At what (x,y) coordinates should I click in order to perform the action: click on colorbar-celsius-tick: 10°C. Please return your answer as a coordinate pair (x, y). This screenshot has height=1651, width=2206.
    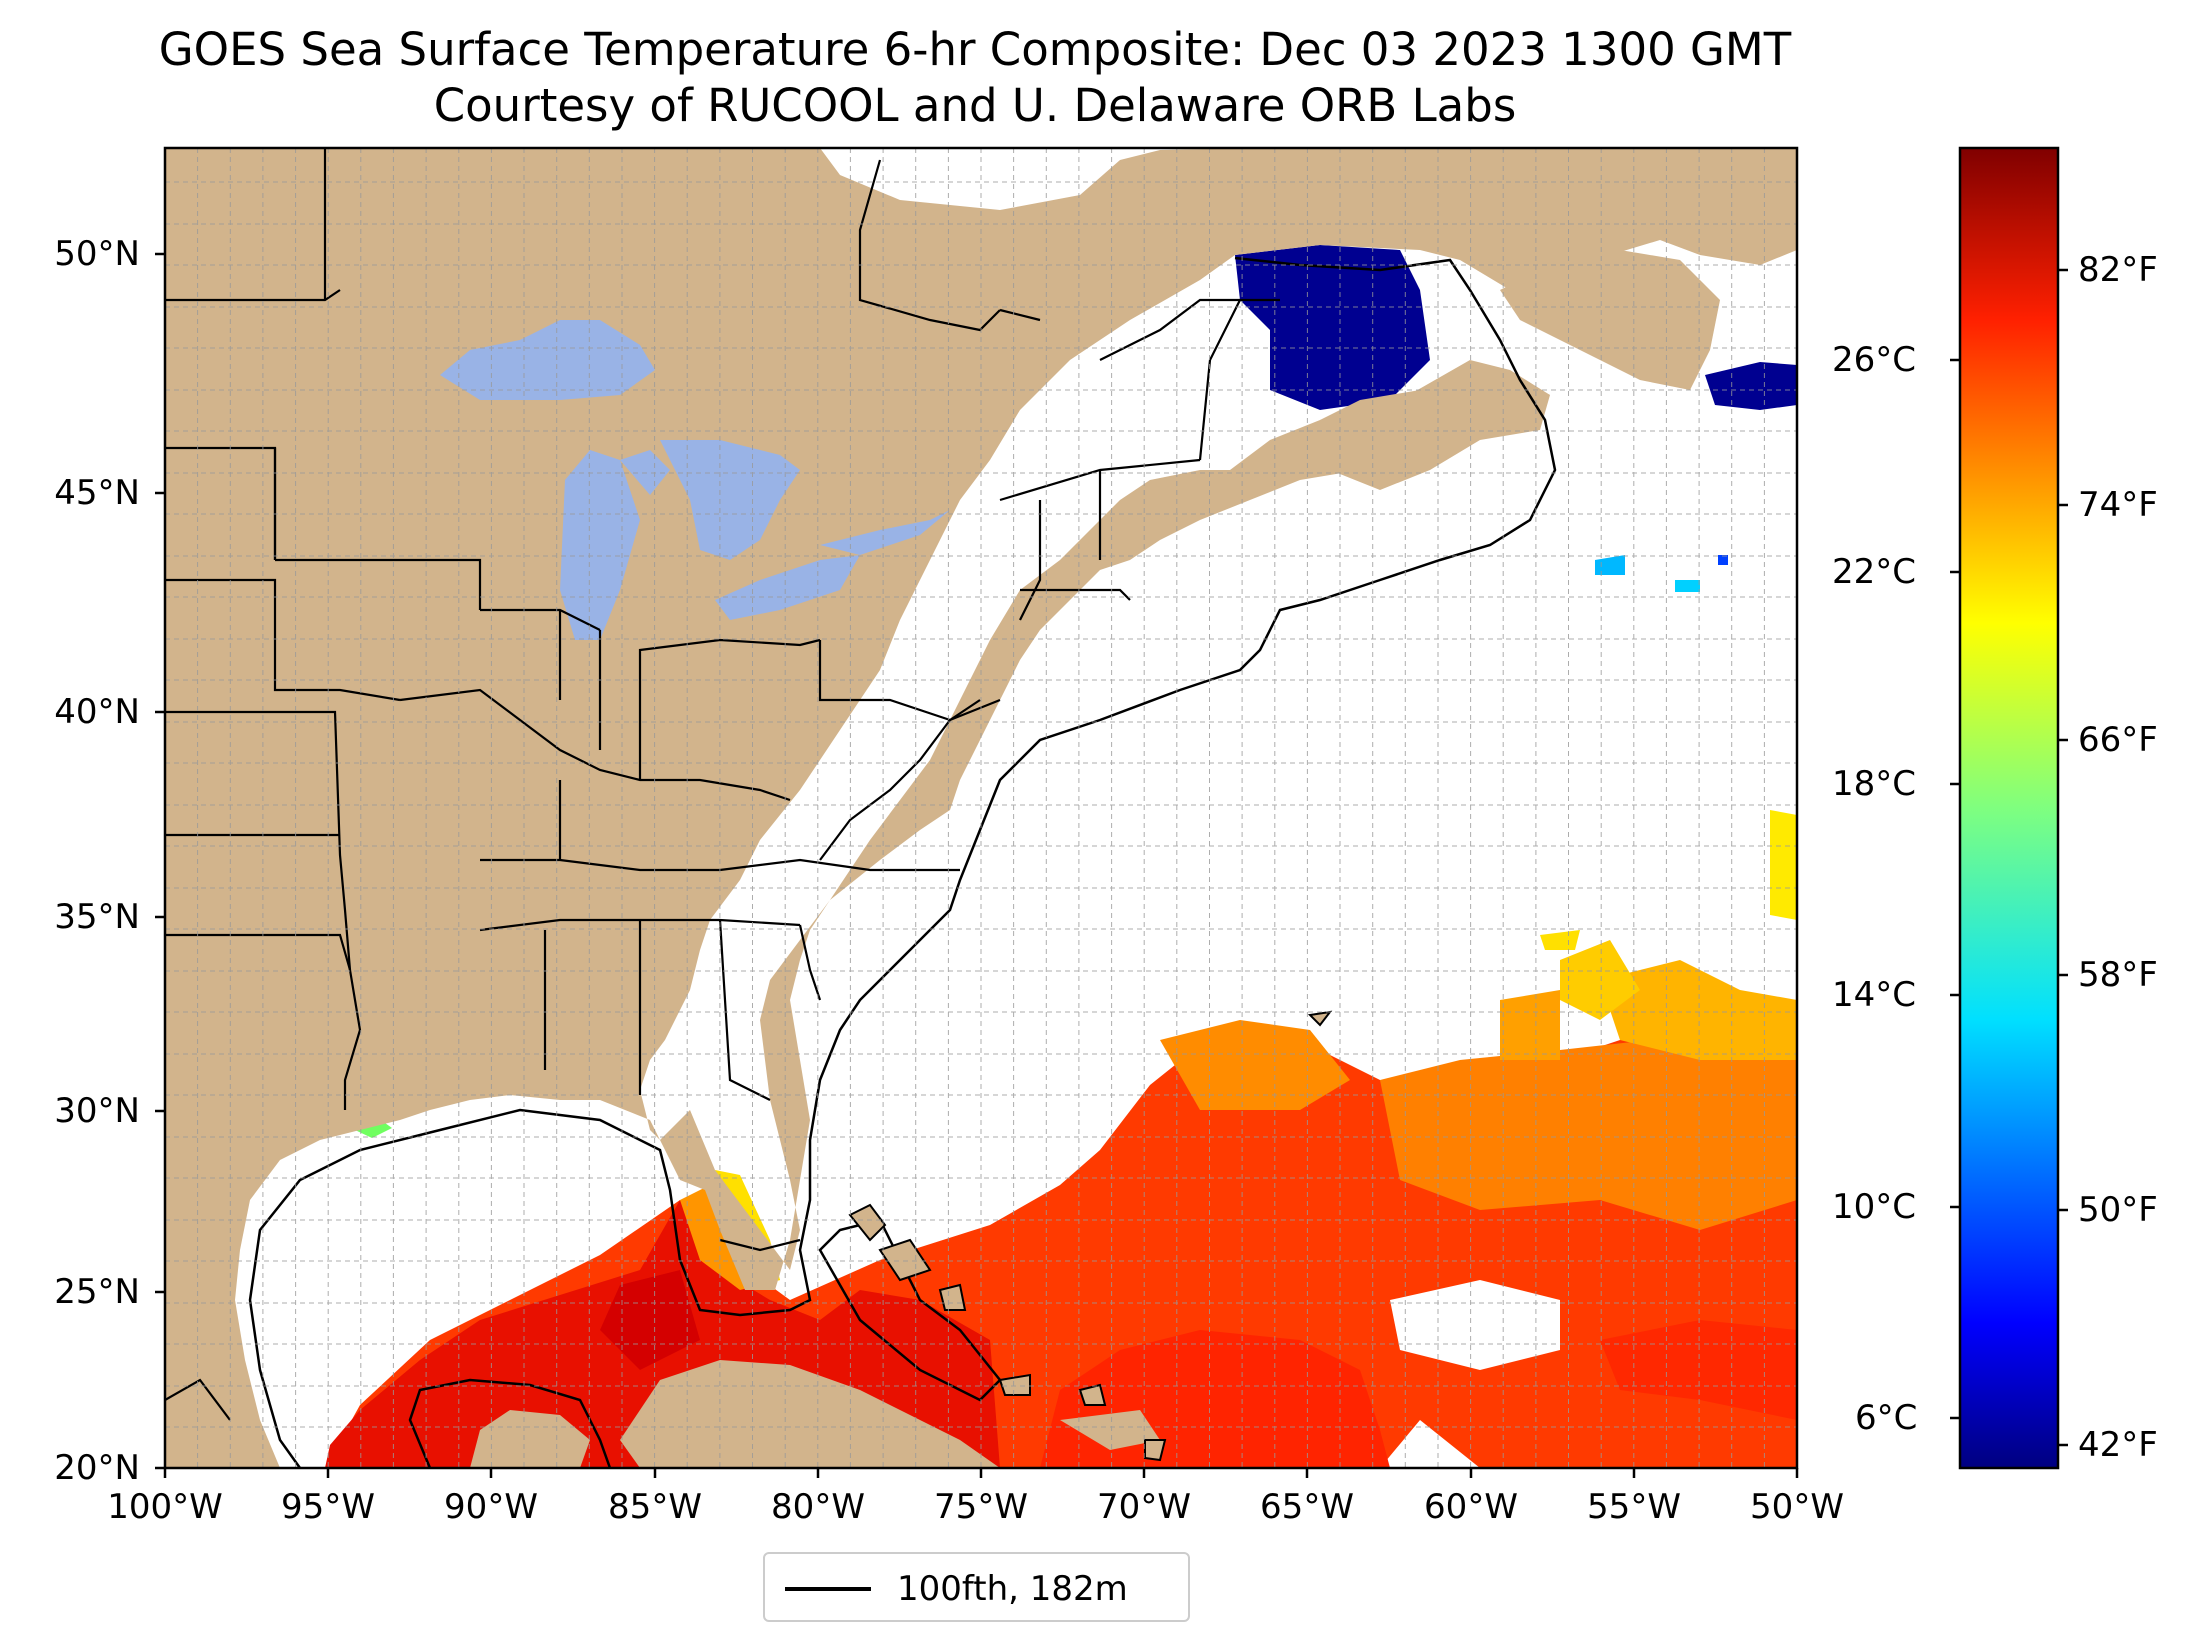
    Looking at the image, I should click on (1874, 1207).